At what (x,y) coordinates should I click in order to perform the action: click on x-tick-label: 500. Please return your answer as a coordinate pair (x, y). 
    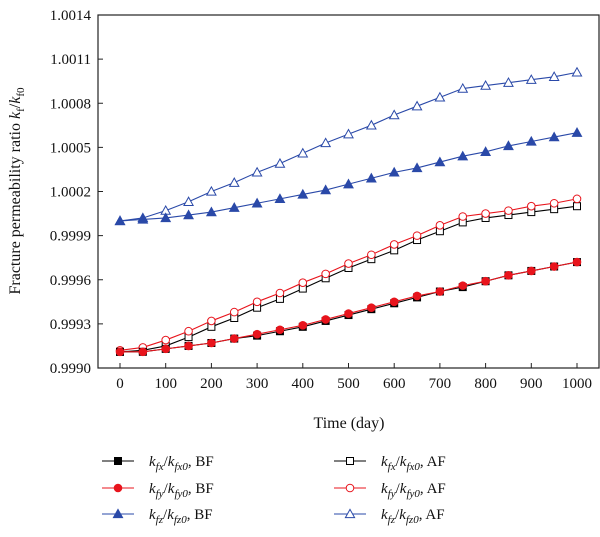
    Looking at the image, I should click on (348, 384).